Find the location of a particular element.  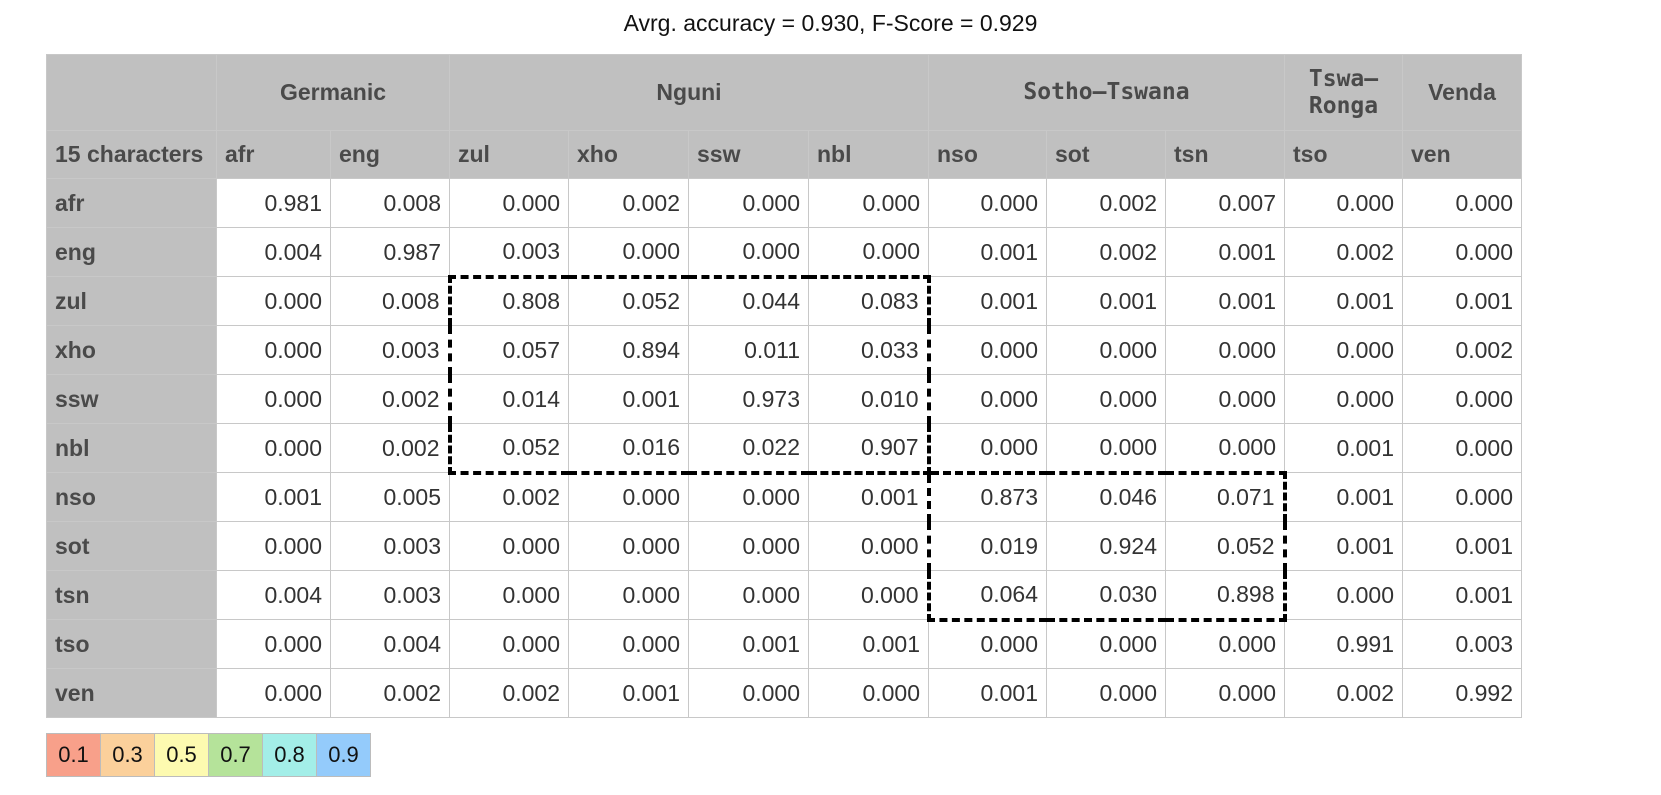

legend-swatch: 0.7 is located at coordinates (235, 755).